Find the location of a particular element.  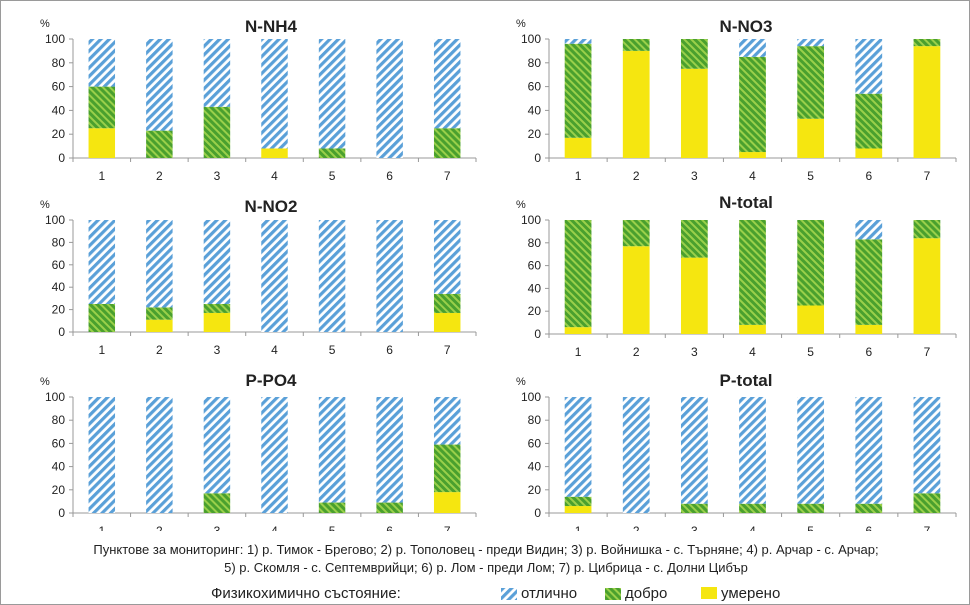

unit-label-n-no2: % is located at coordinates (45, 205).